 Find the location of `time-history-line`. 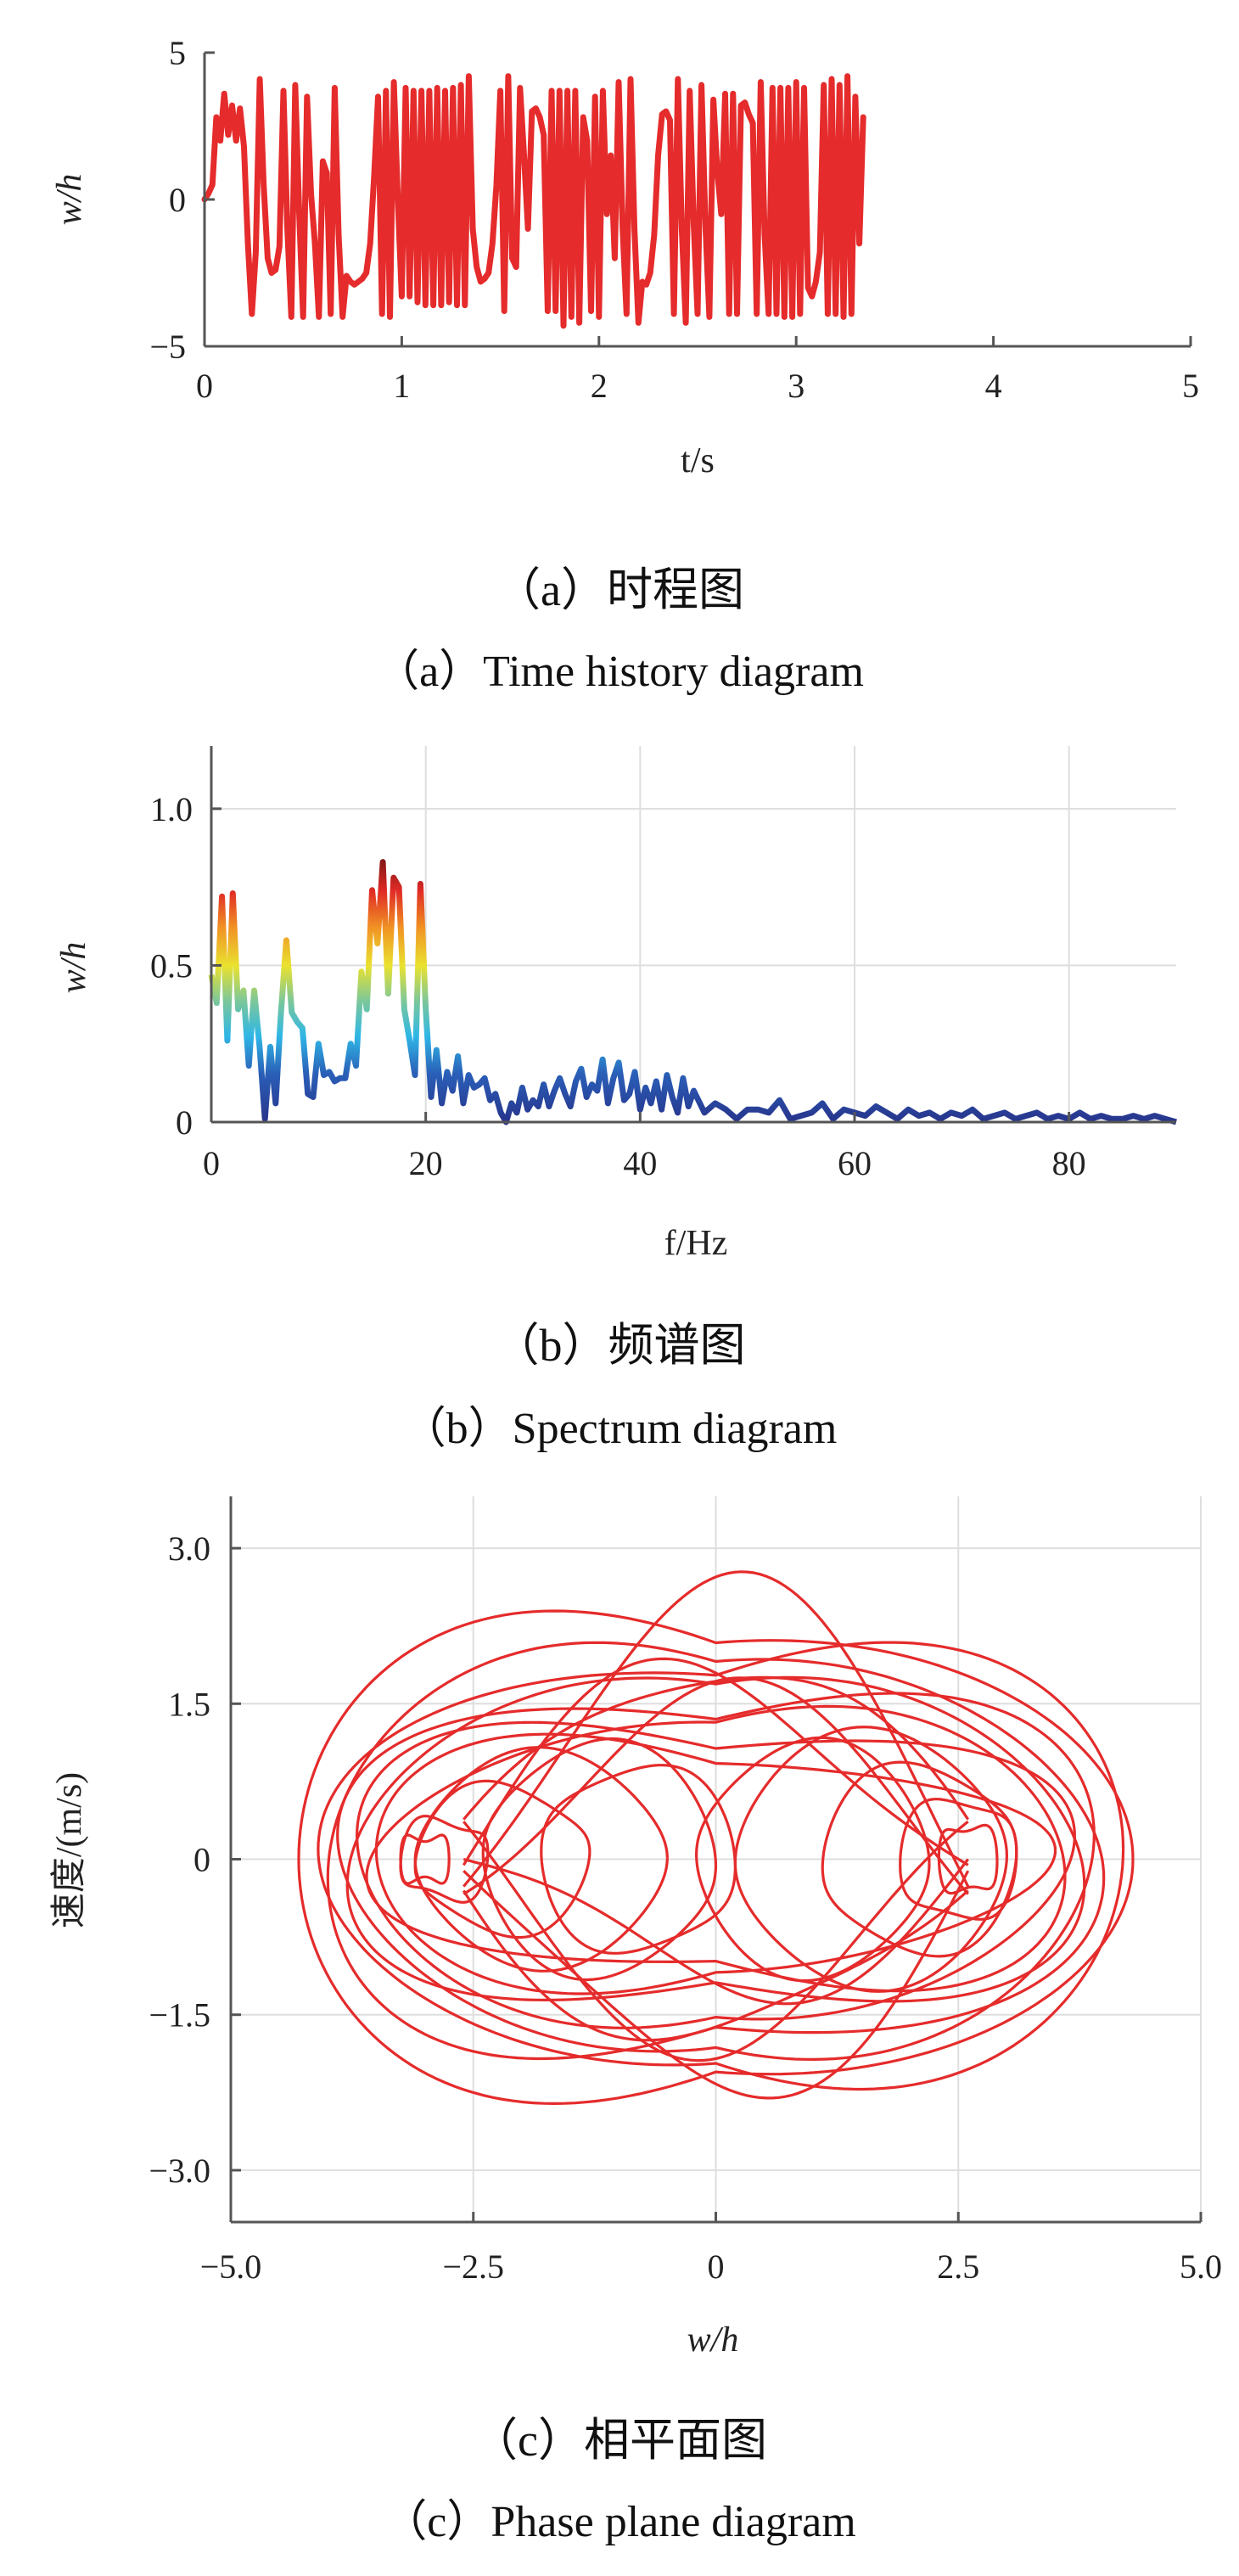

time-history-line is located at coordinates (533, 201).